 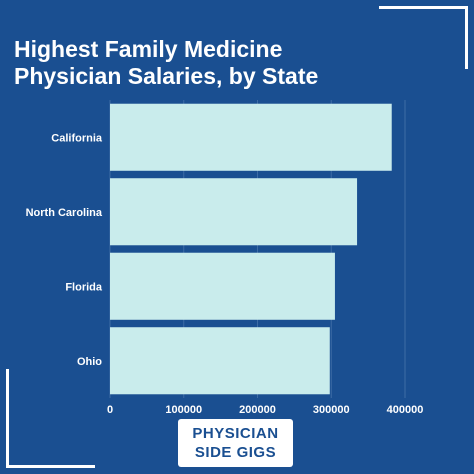 I want to click on x-tick-label: 100000, so click(x=183, y=410).